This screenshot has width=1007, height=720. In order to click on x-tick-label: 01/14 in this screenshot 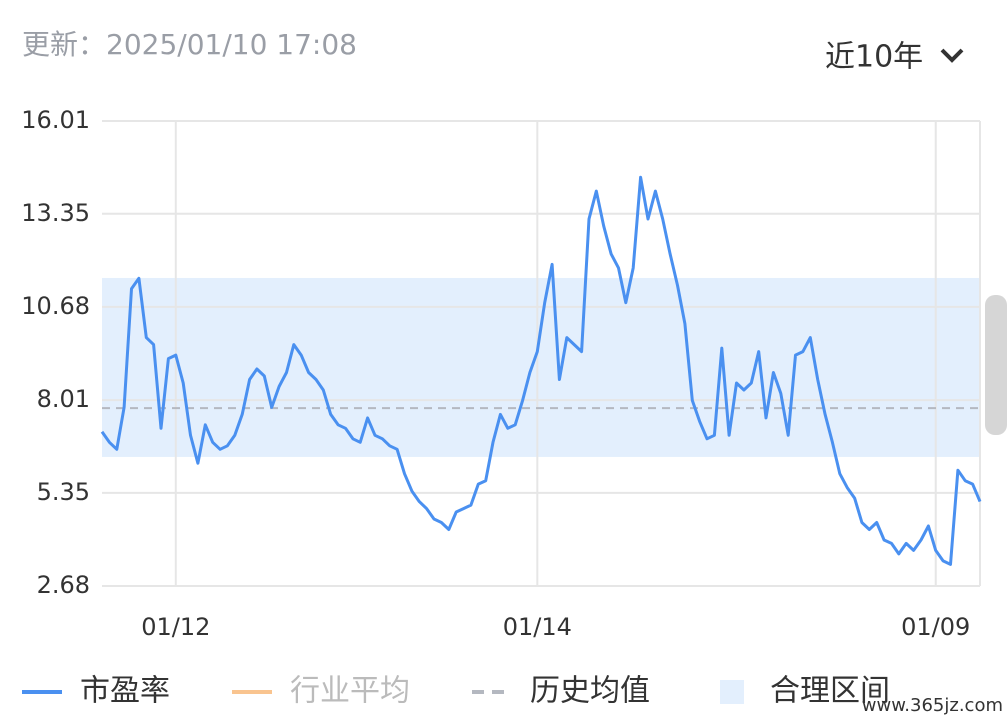, I will do `click(537, 627)`.